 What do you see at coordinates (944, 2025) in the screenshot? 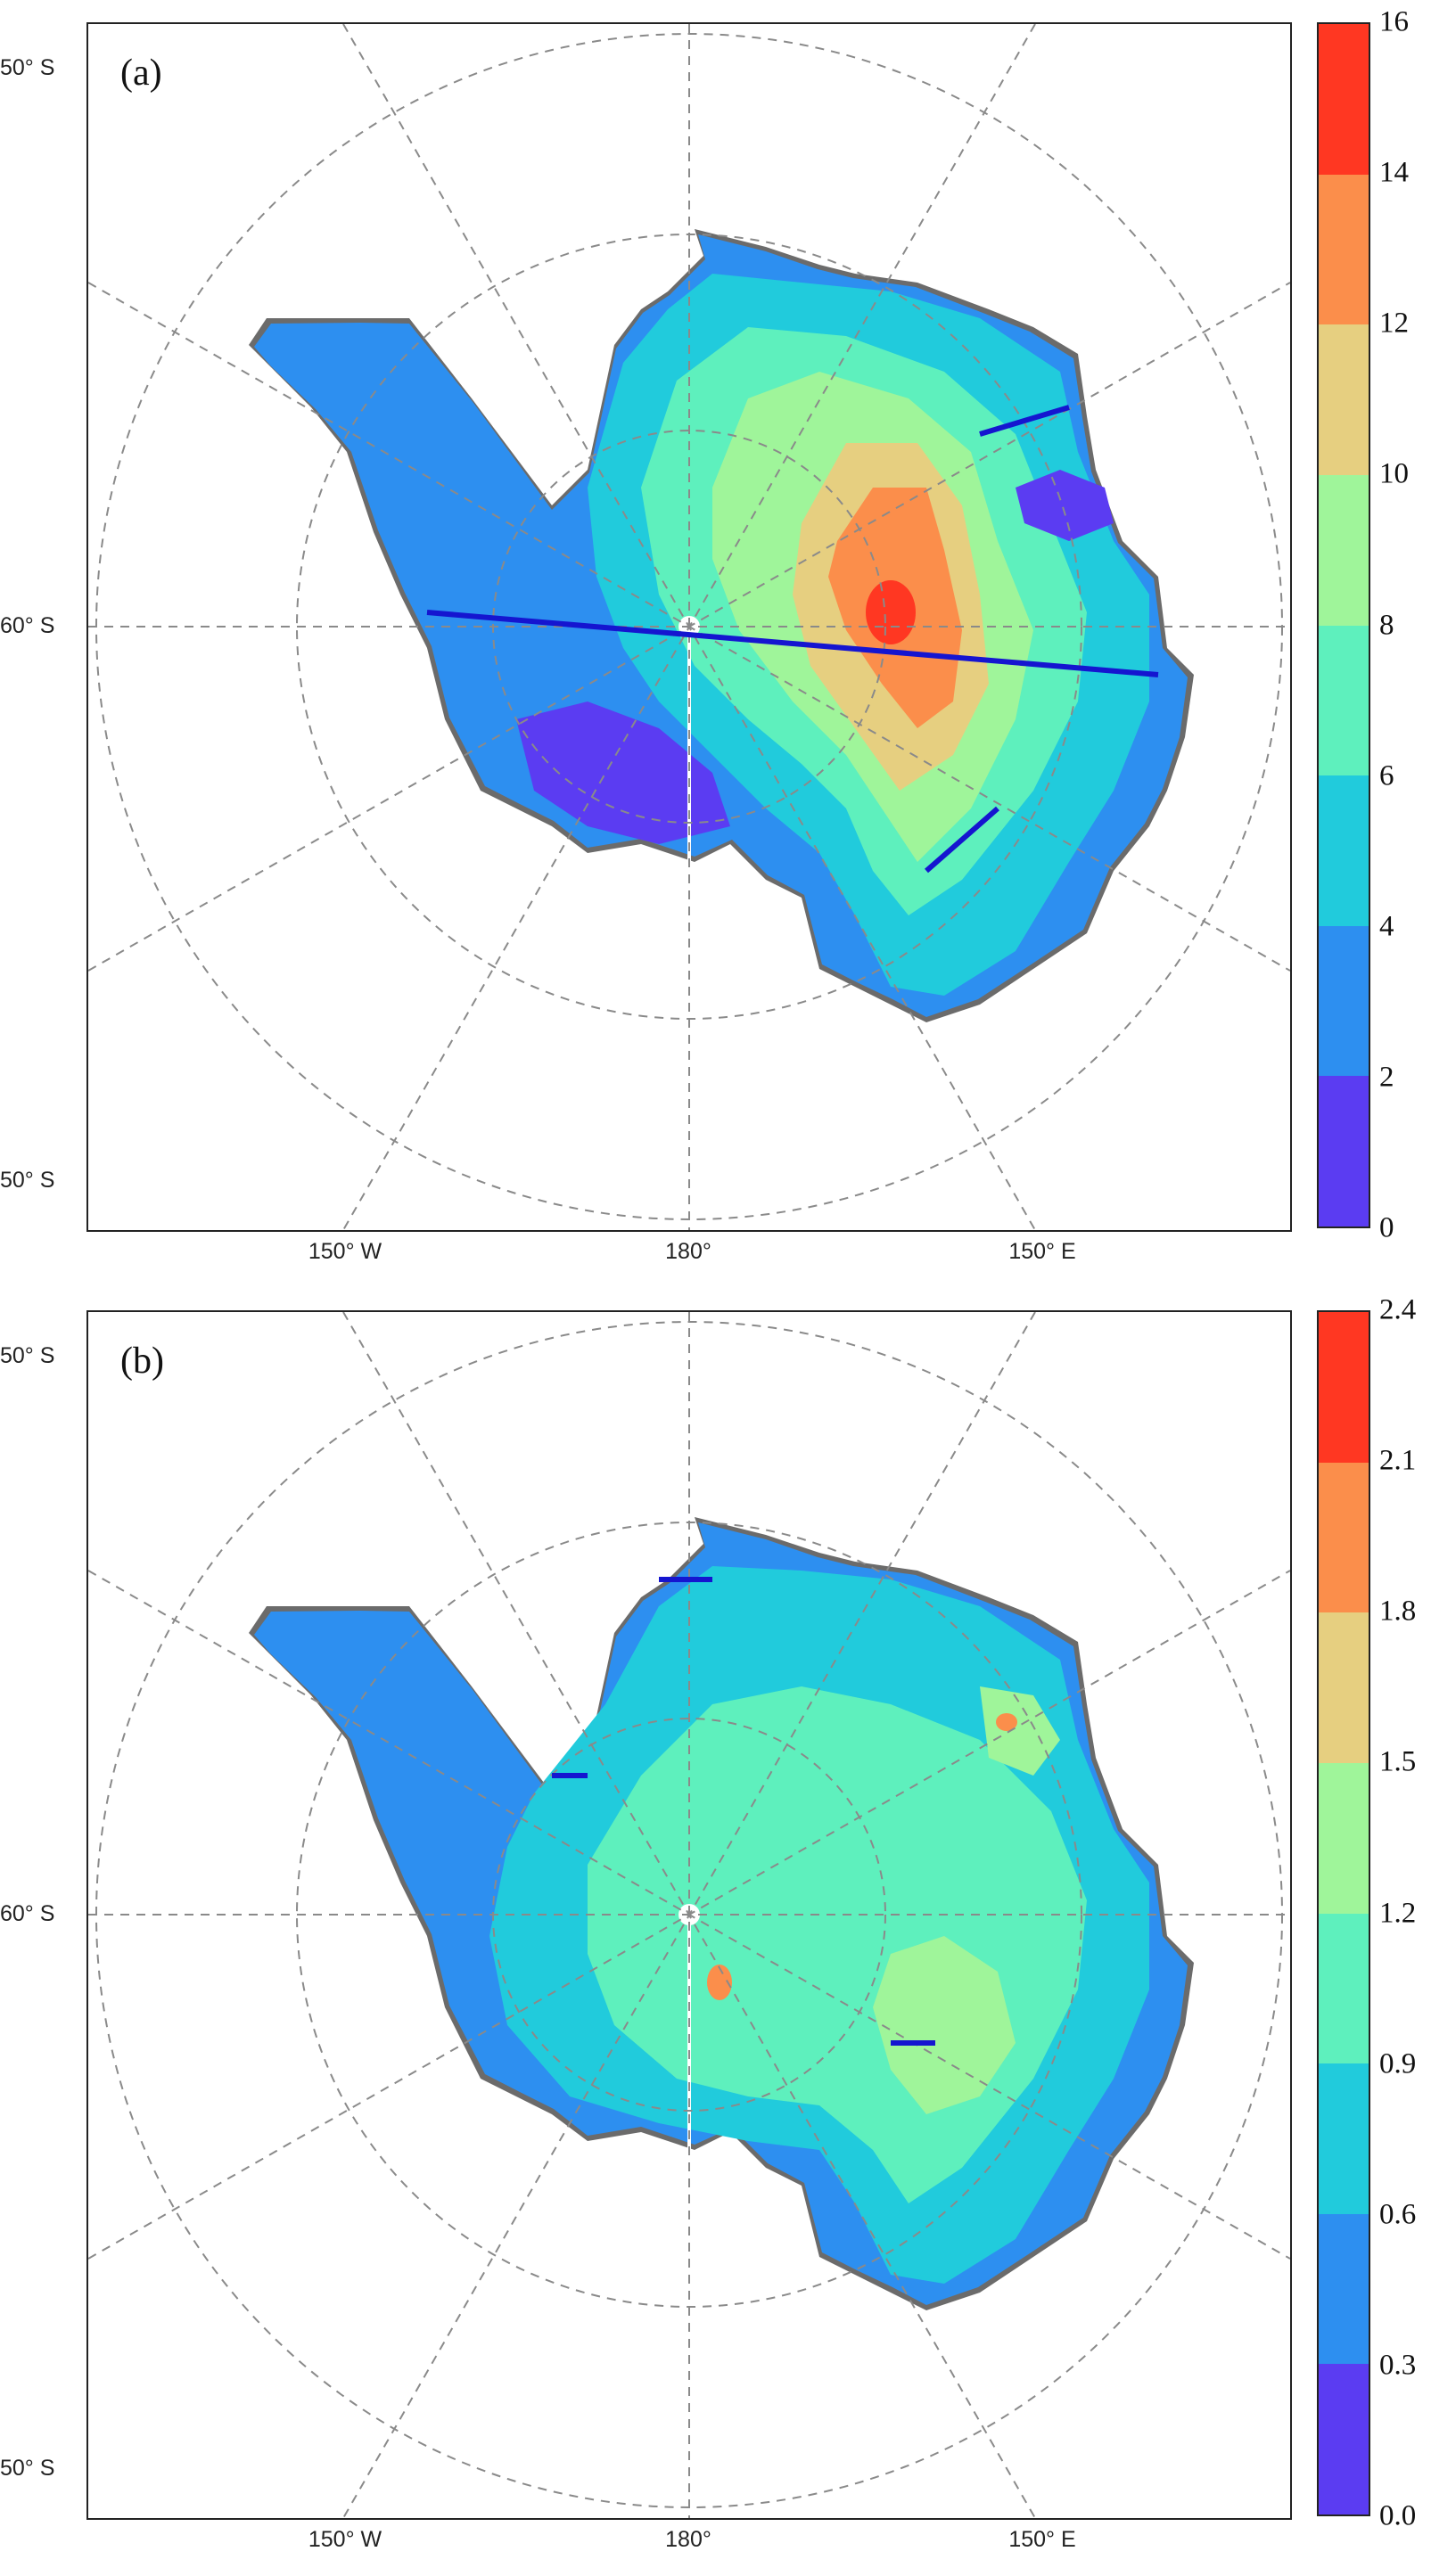
I see `region-1.5-1.8` at bounding box center [944, 2025].